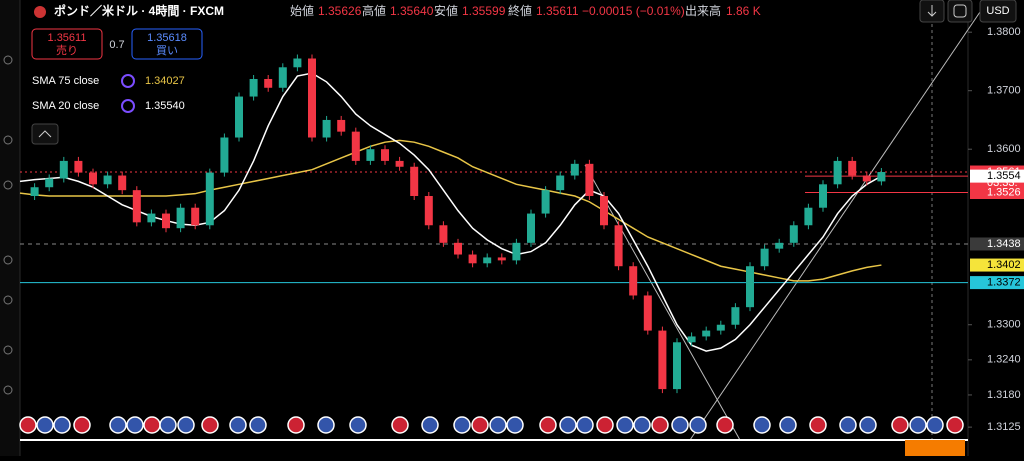  What do you see at coordinates (65, 81) in the screenshot?
I see `indicator-name: SMA 75 close` at bounding box center [65, 81].